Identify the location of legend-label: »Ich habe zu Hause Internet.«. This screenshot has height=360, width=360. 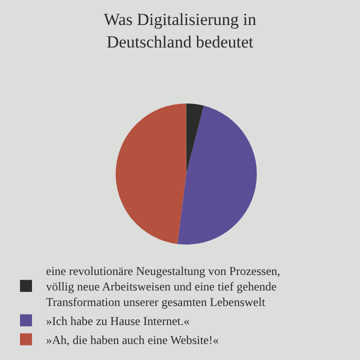
(118, 321).